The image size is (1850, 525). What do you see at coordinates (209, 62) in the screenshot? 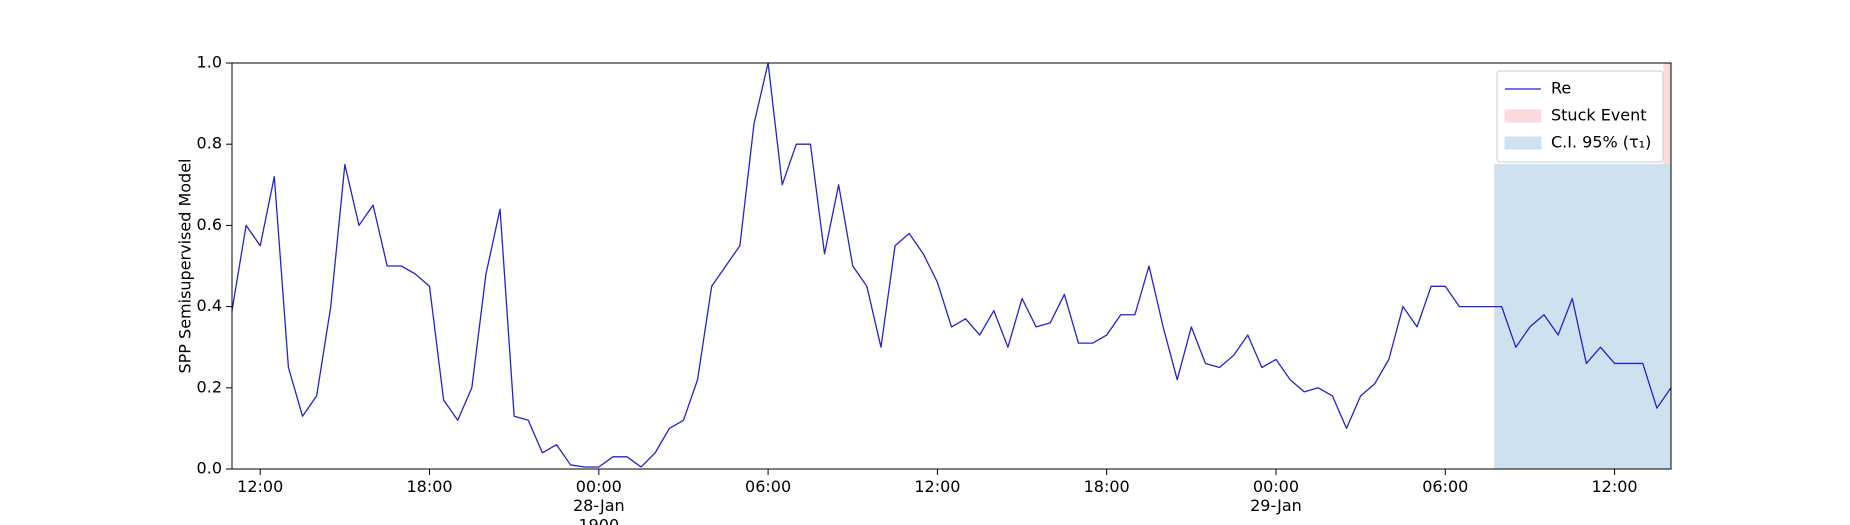
I see `y-tick-label: 1.0` at bounding box center [209, 62].